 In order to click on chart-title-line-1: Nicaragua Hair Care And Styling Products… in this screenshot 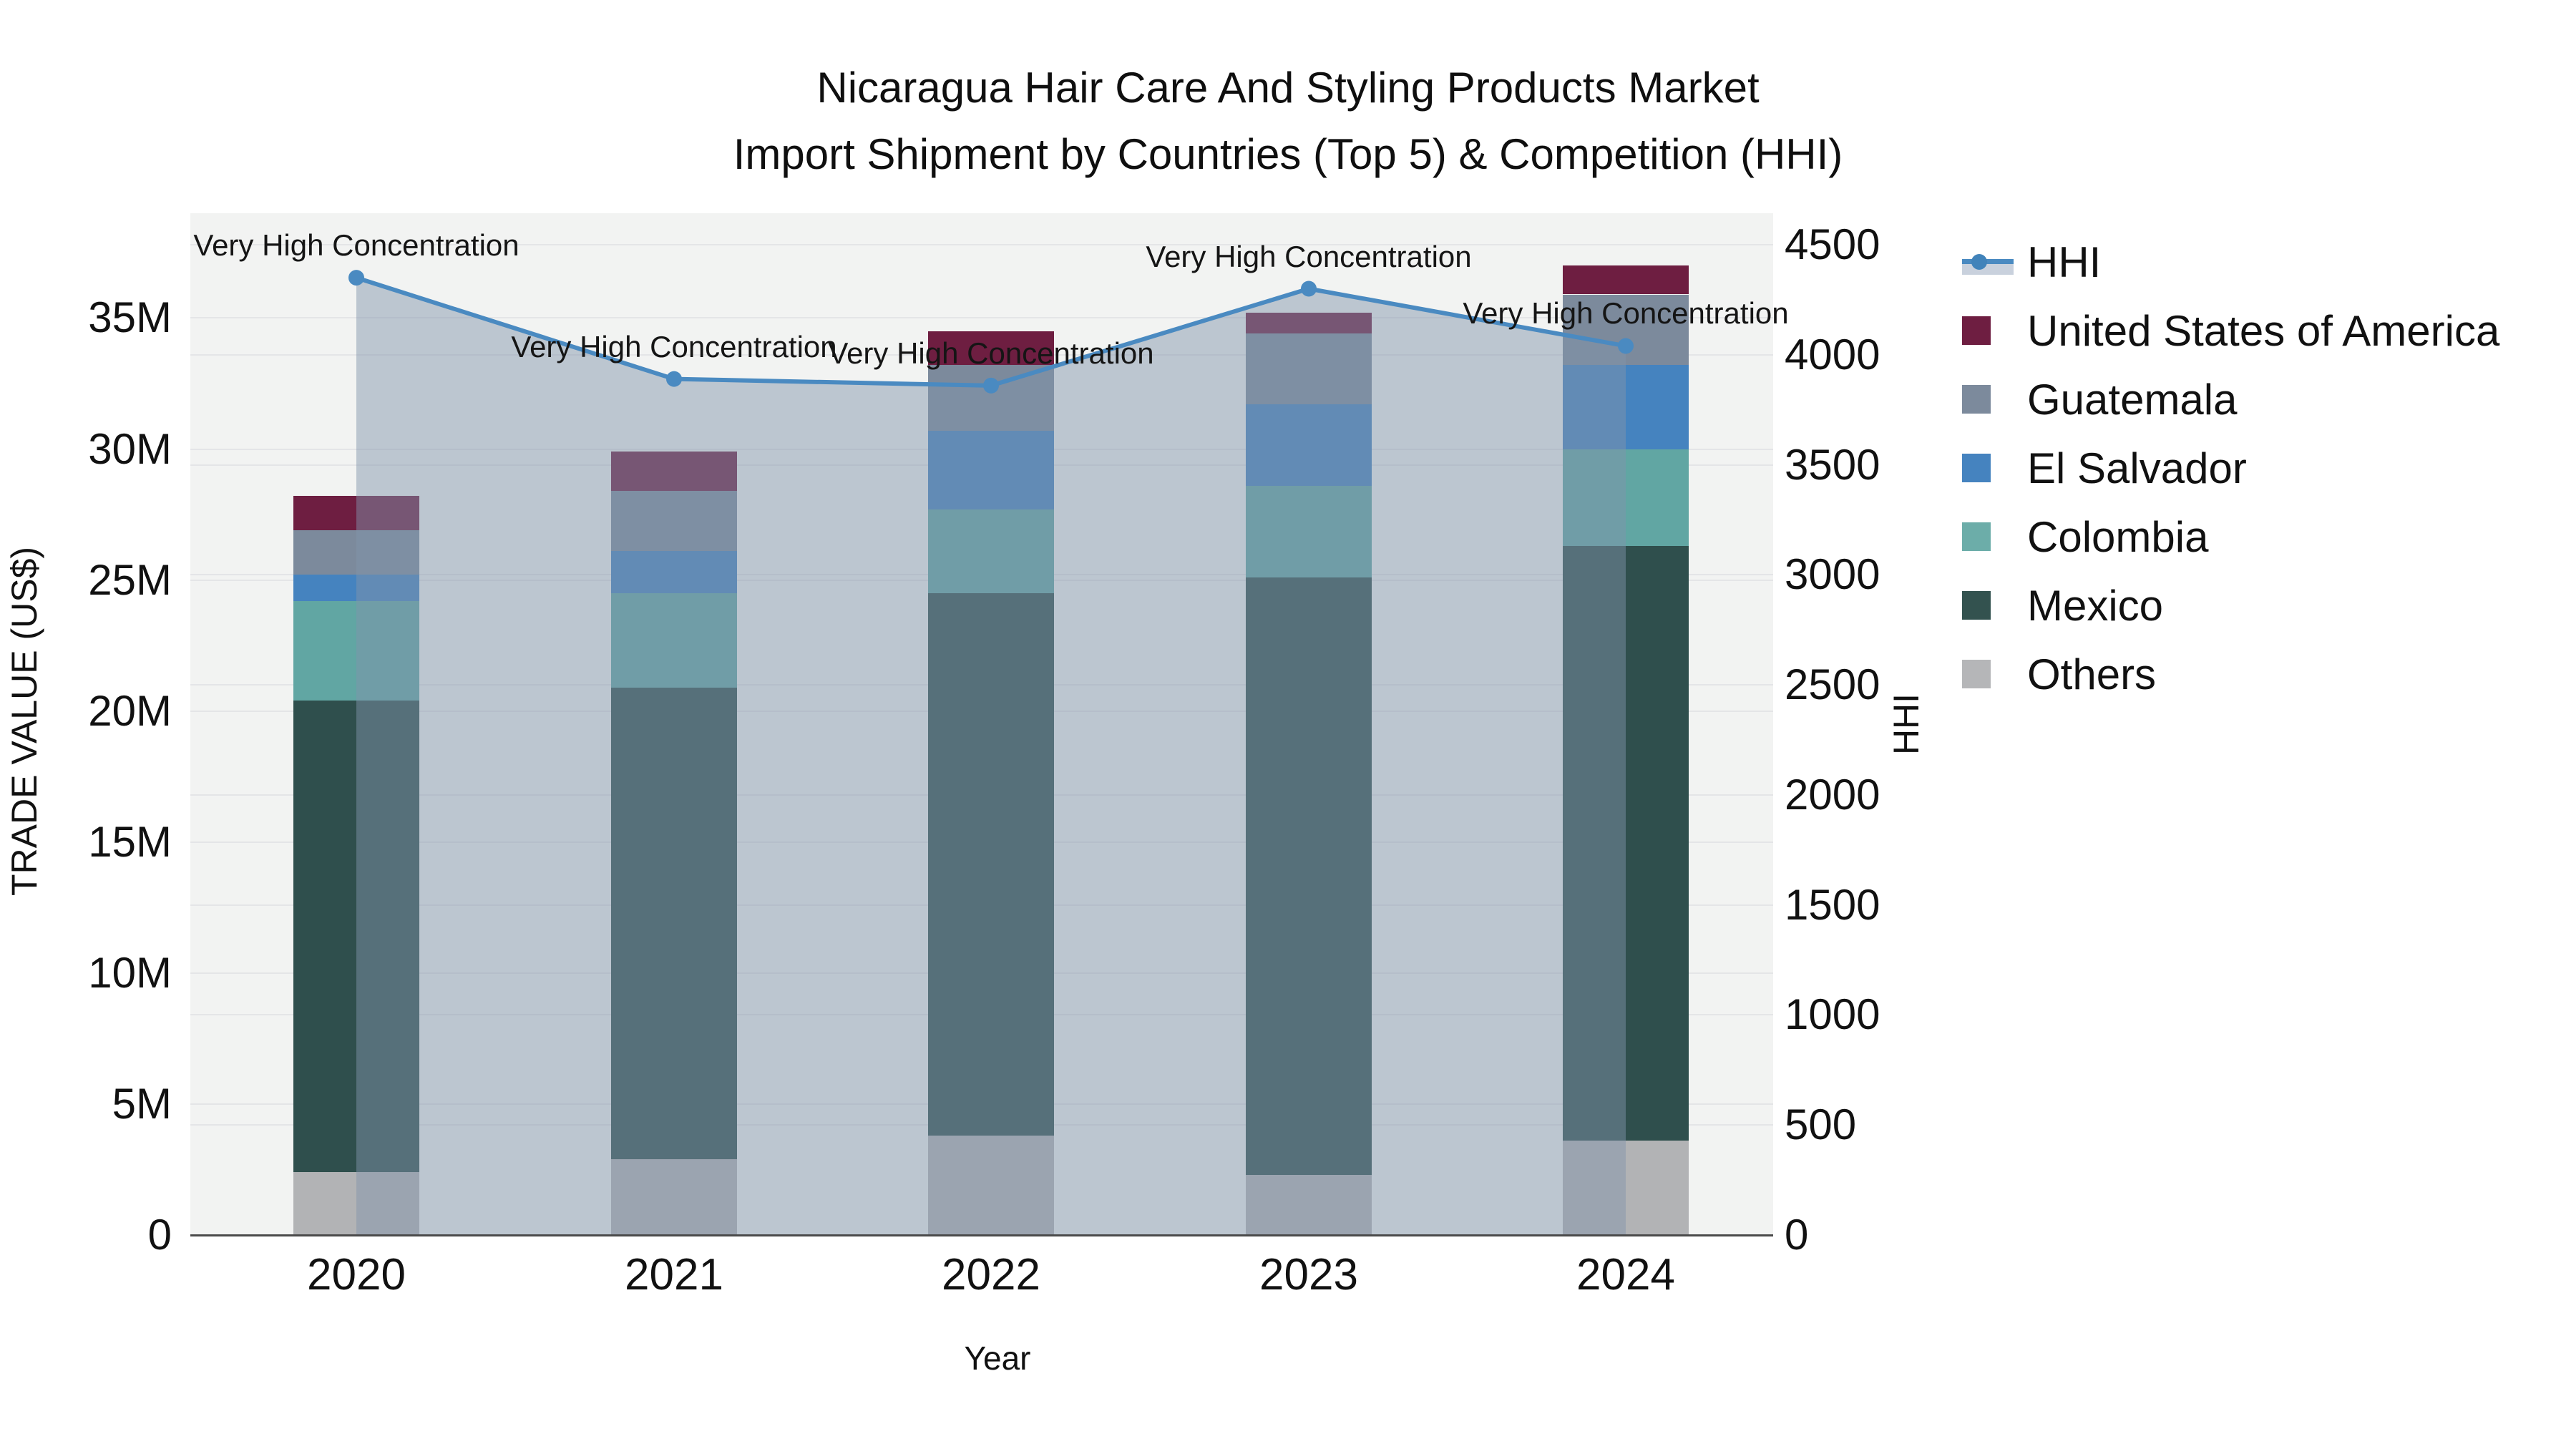, I will do `click(1288, 88)`.